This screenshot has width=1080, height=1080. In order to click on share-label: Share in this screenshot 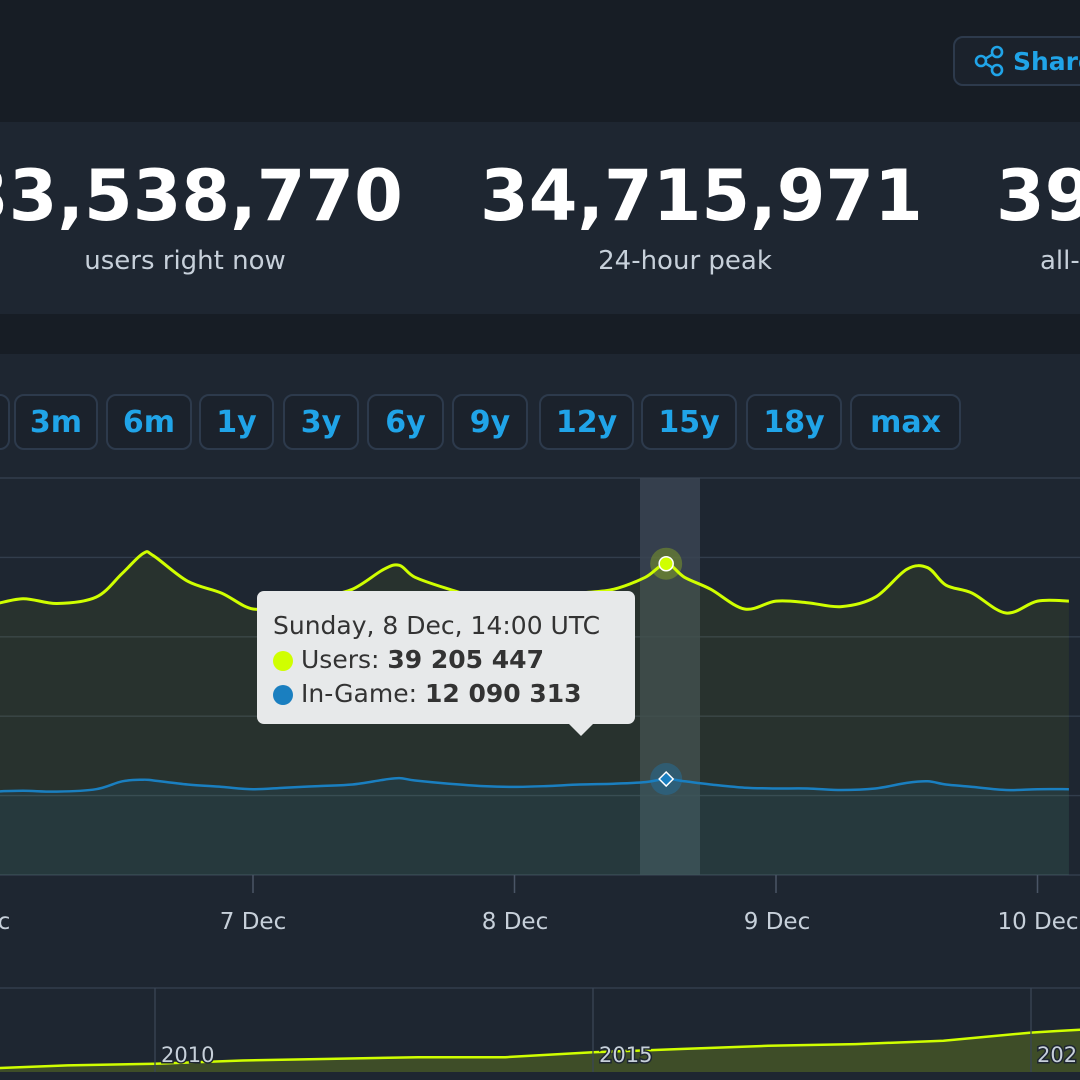, I will do `click(1046, 61)`.